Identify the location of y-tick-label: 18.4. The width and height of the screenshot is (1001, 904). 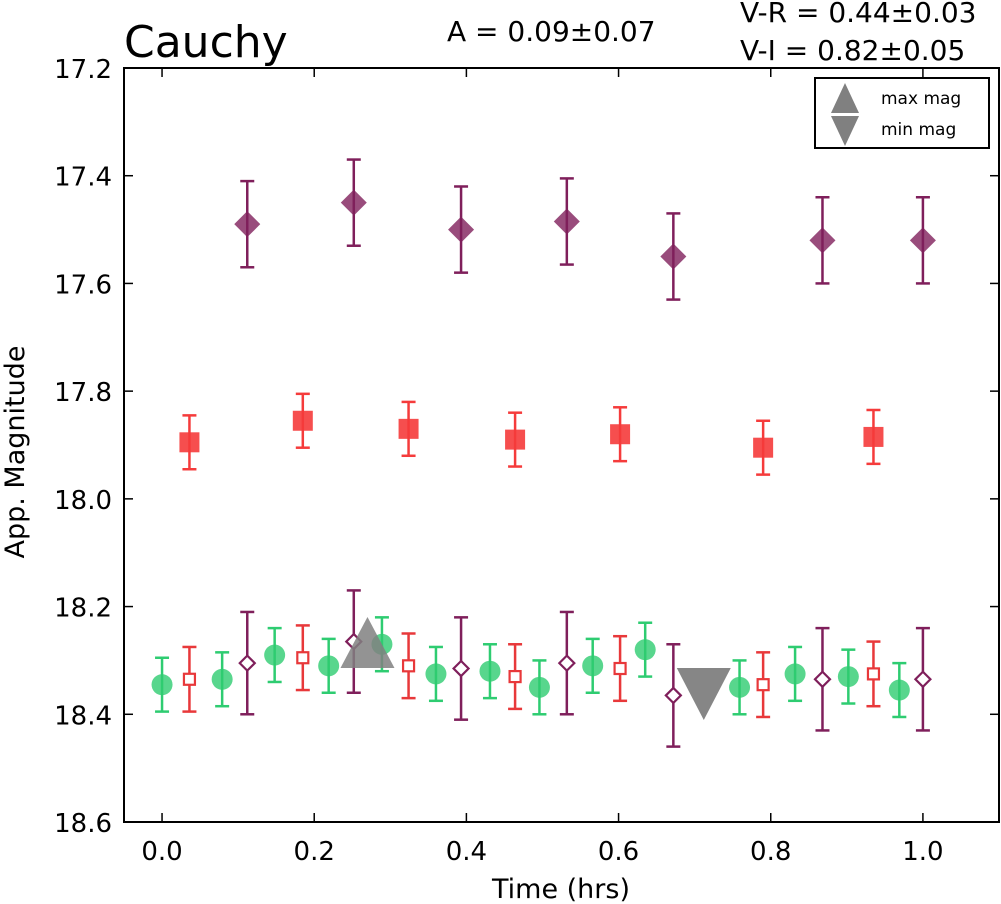
(83, 716).